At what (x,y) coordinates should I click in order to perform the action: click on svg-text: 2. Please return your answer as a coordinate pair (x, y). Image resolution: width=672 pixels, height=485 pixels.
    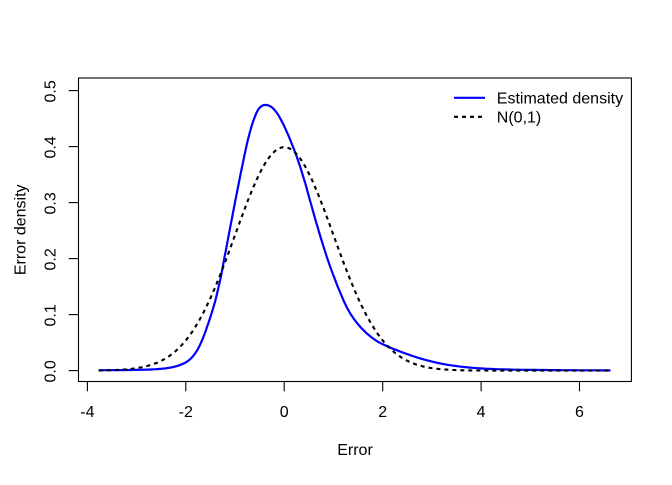
    Looking at the image, I should click on (382, 412).